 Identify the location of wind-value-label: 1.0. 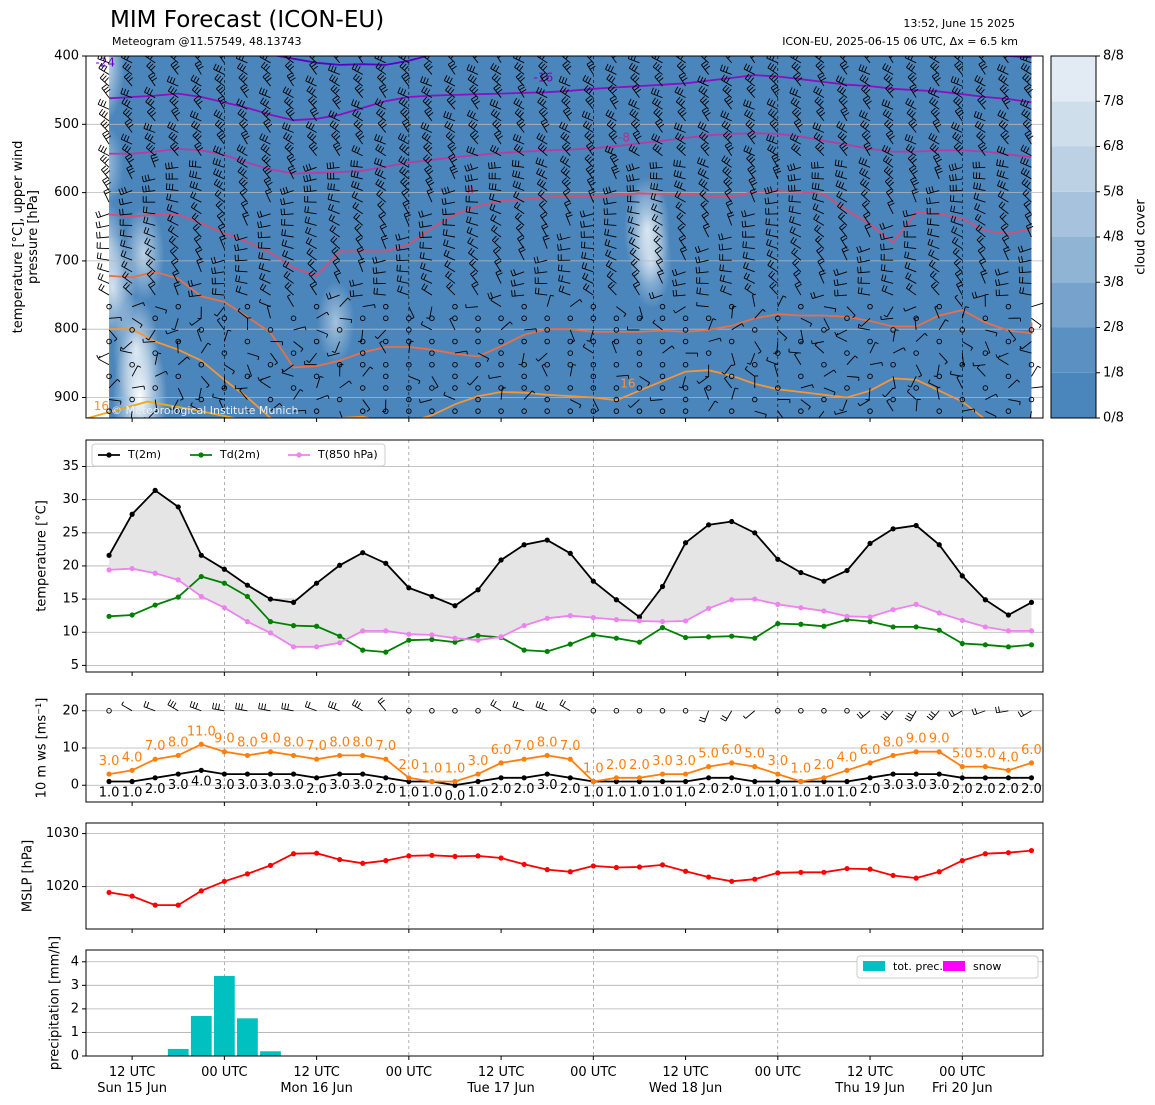
(685, 793).